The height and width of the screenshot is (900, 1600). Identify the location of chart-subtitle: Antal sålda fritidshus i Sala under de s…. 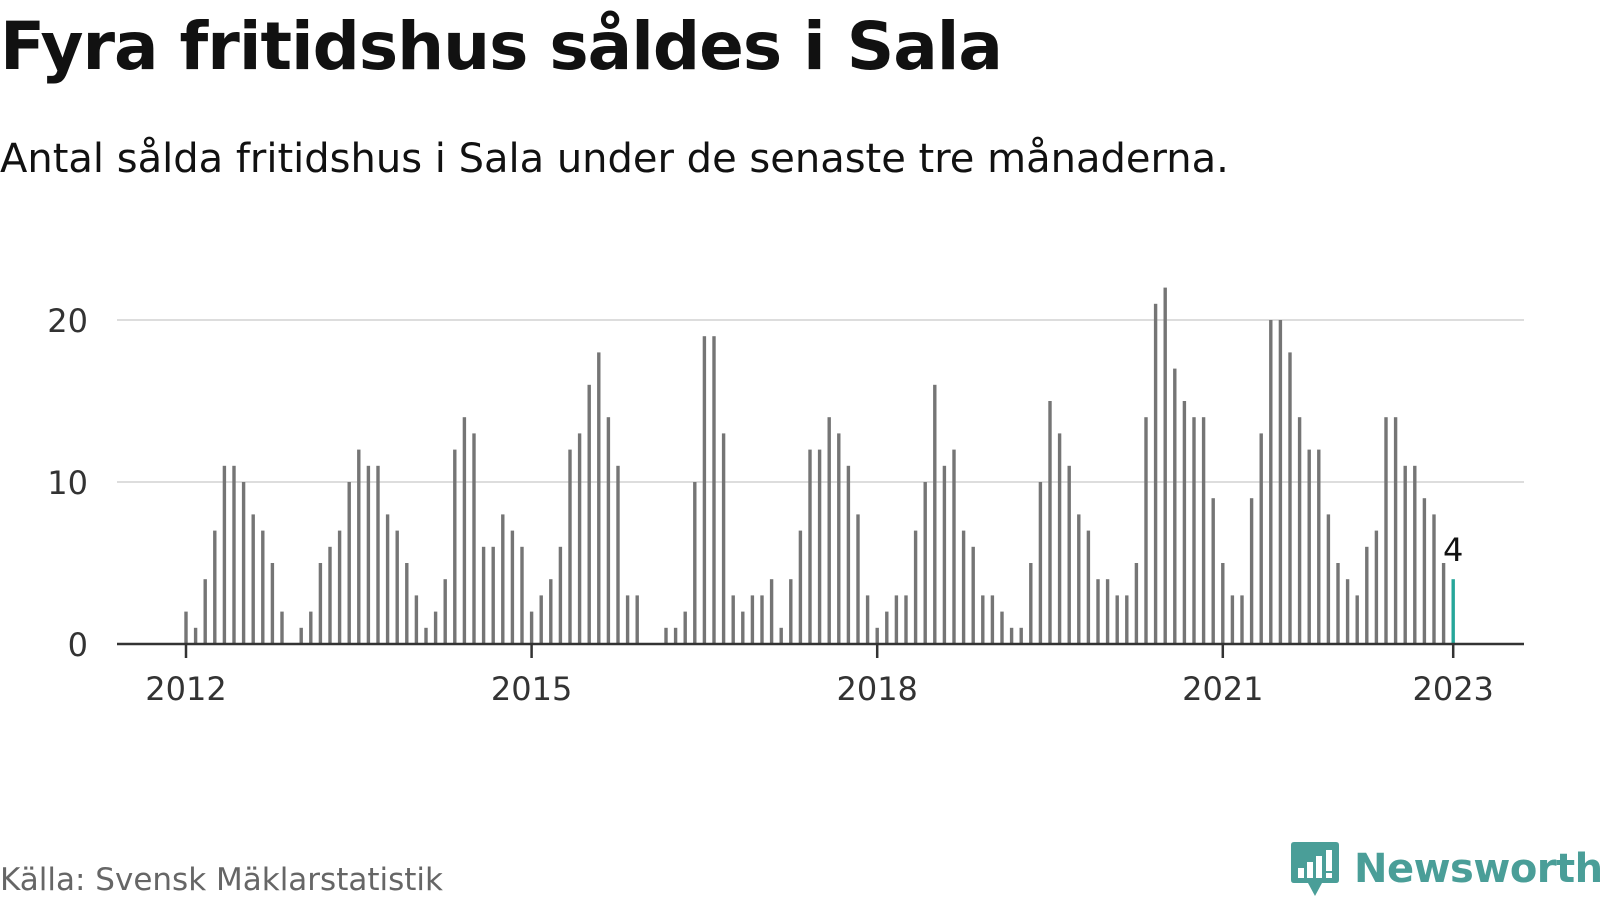
(614, 159).